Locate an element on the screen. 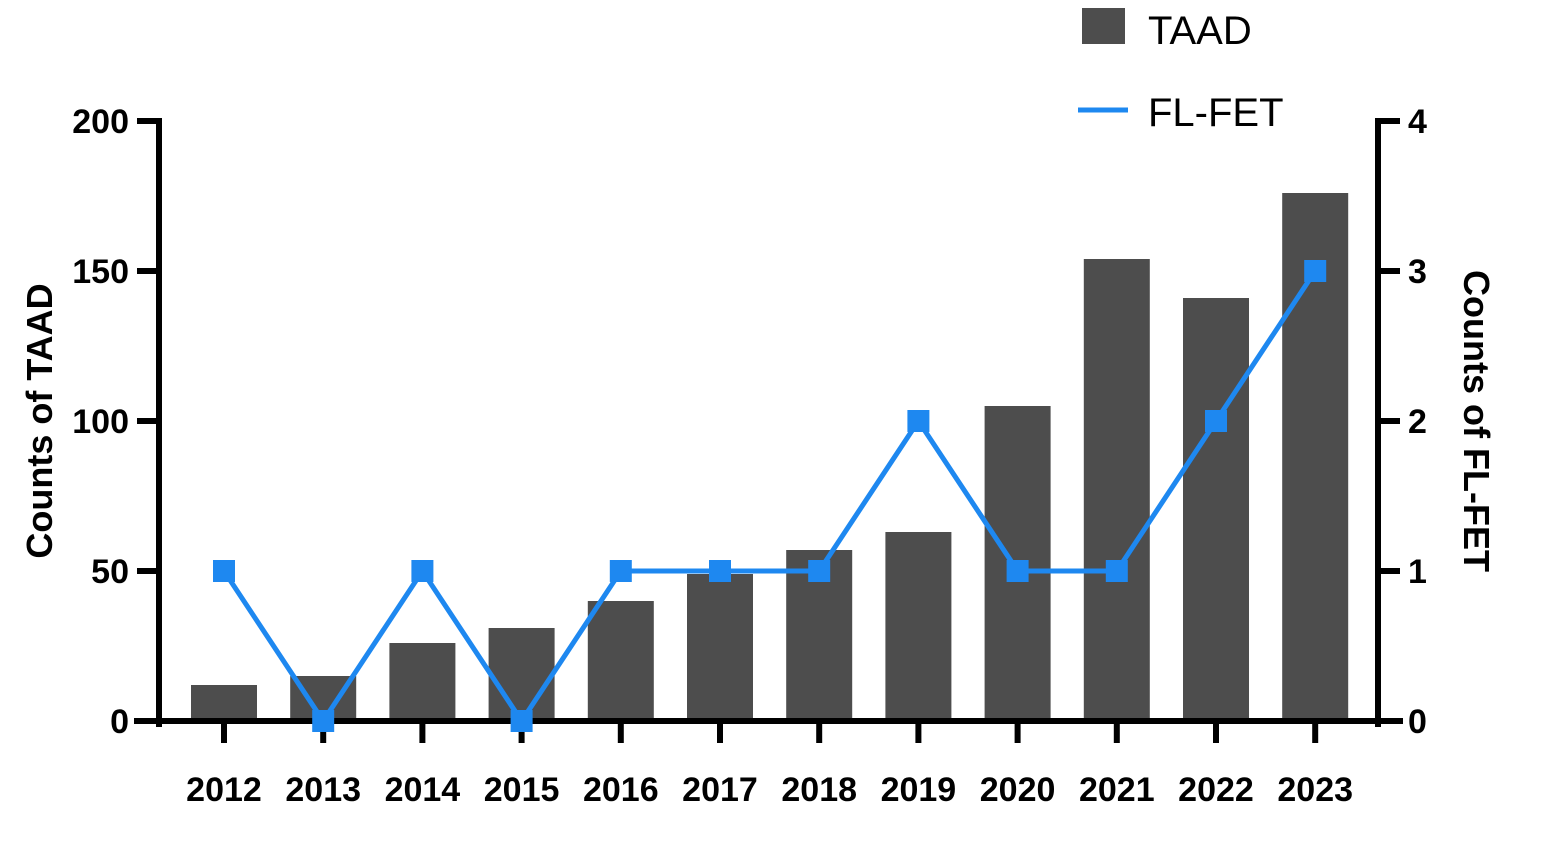 Image resolution: width=1554 pixels, height=863 pixels. x-tick-label-2015: 2015 is located at coordinates (522, 790).